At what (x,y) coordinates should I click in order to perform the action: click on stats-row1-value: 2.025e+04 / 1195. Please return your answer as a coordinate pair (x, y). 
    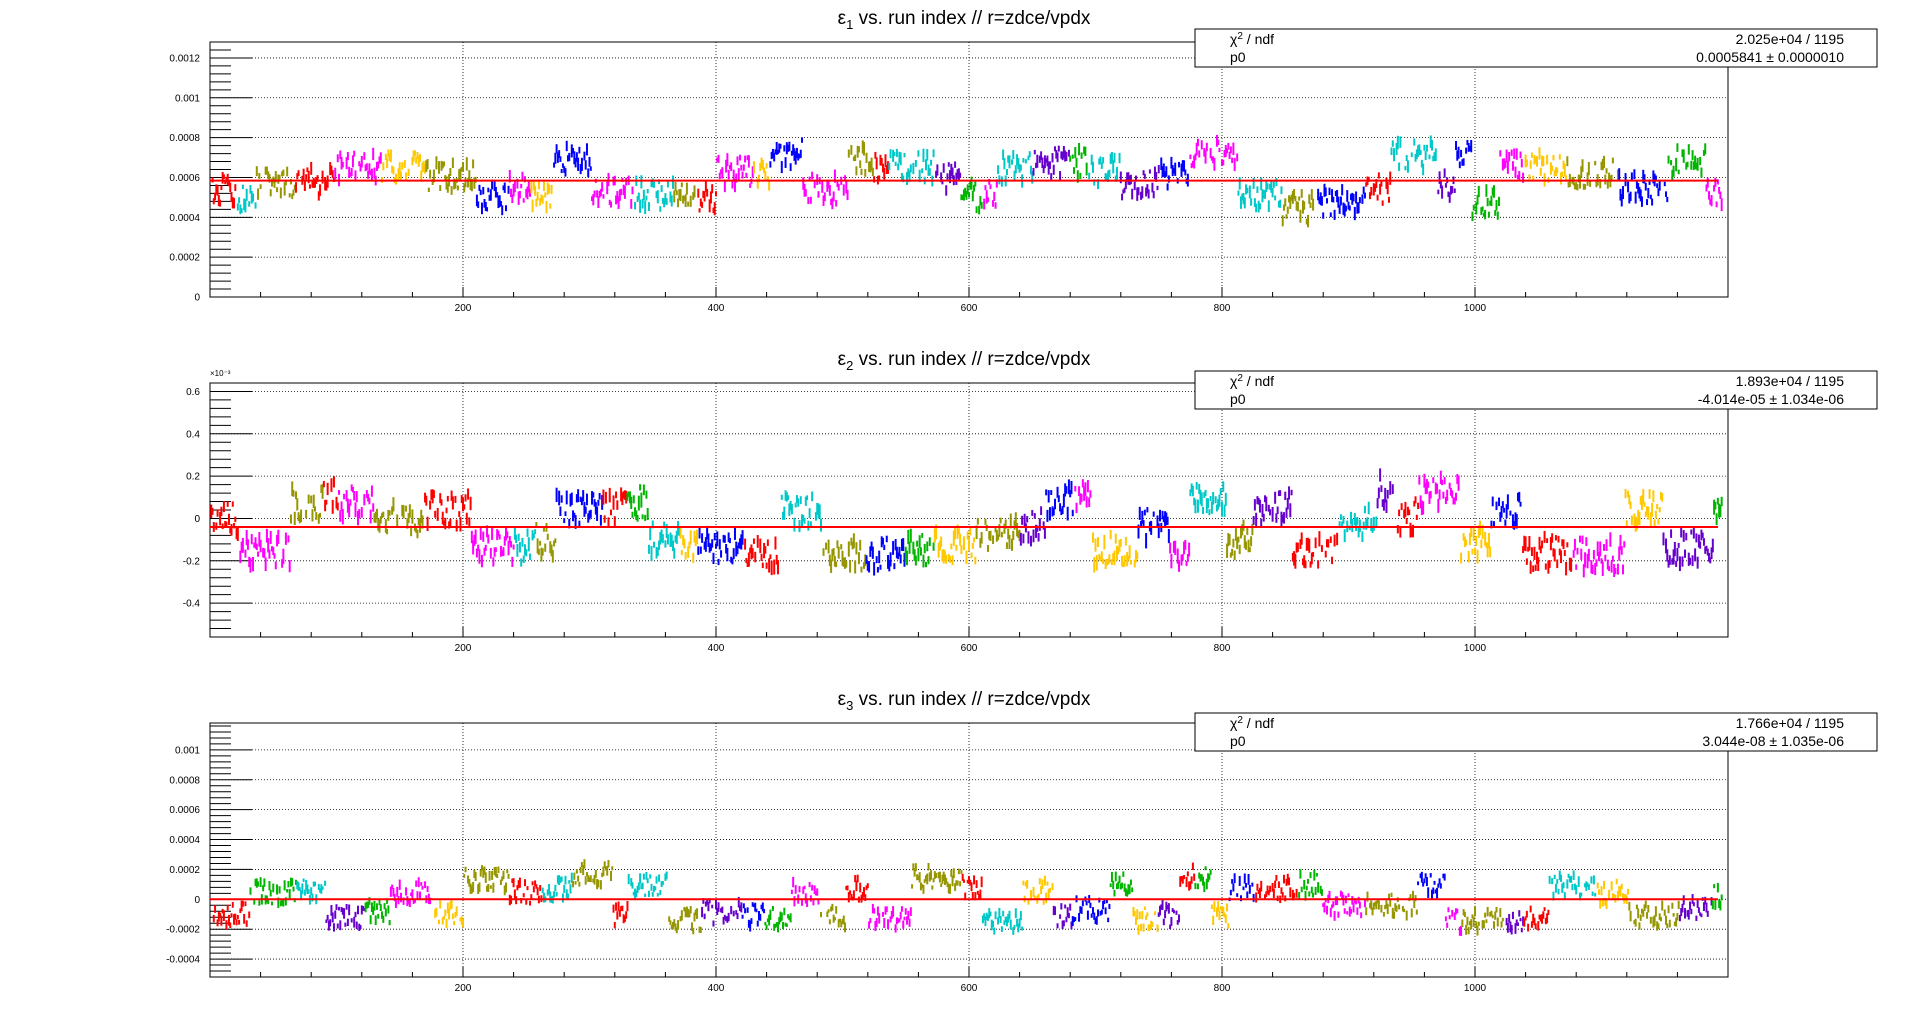
    Looking at the image, I should click on (1790, 39).